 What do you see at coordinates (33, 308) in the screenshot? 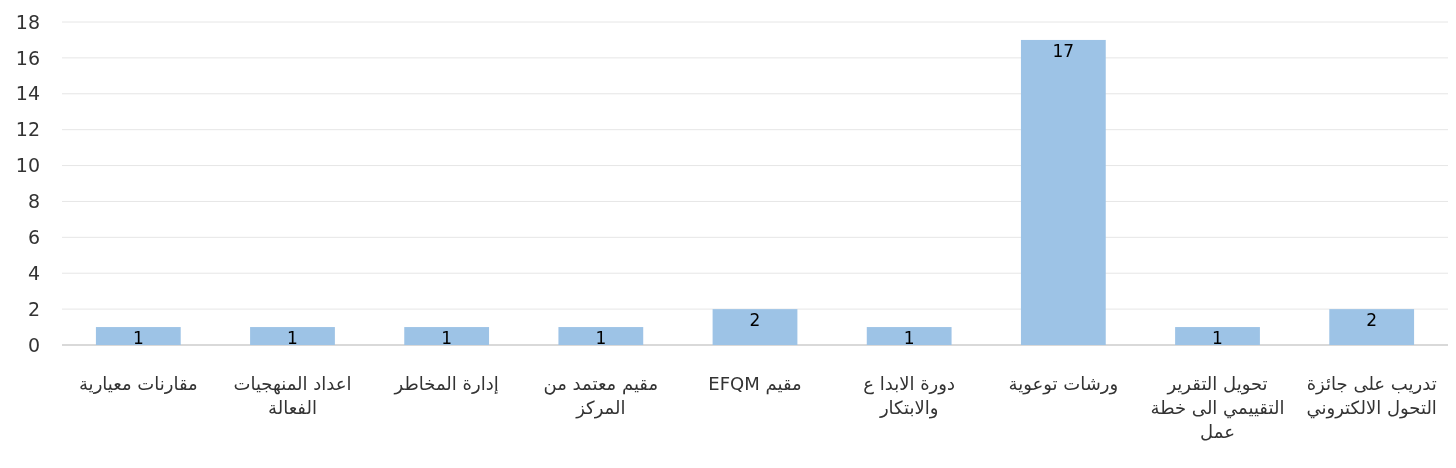
I see `y-tick-label: 2` at bounding box center [33, 308].